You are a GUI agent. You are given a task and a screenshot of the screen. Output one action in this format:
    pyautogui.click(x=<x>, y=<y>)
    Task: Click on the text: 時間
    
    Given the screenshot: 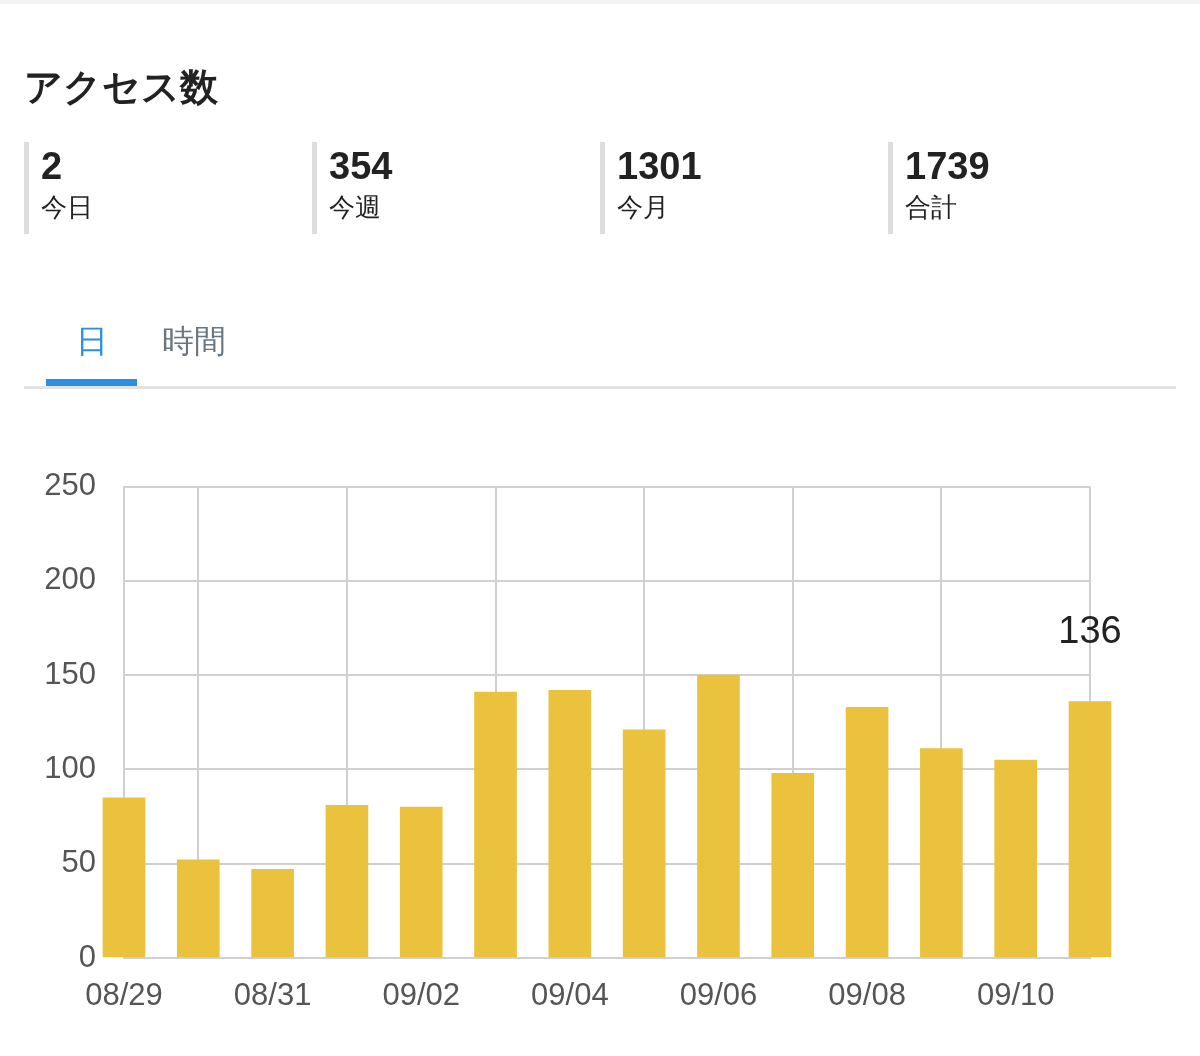 What is the action you would take?
    pyautogui.click(x=193, y=341)
    